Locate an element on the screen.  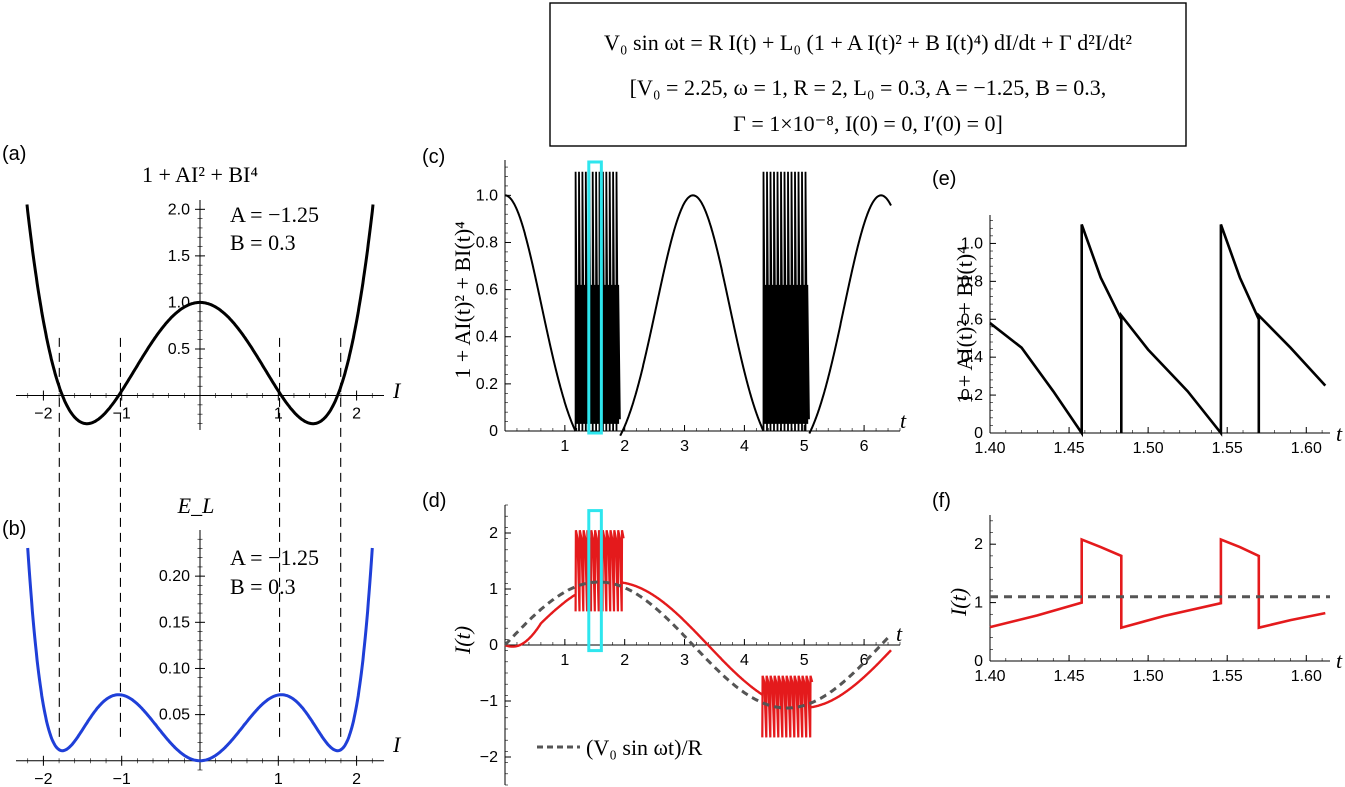
panel-a-annot-A: A = −1.25 is located at coordinates (274, 214).